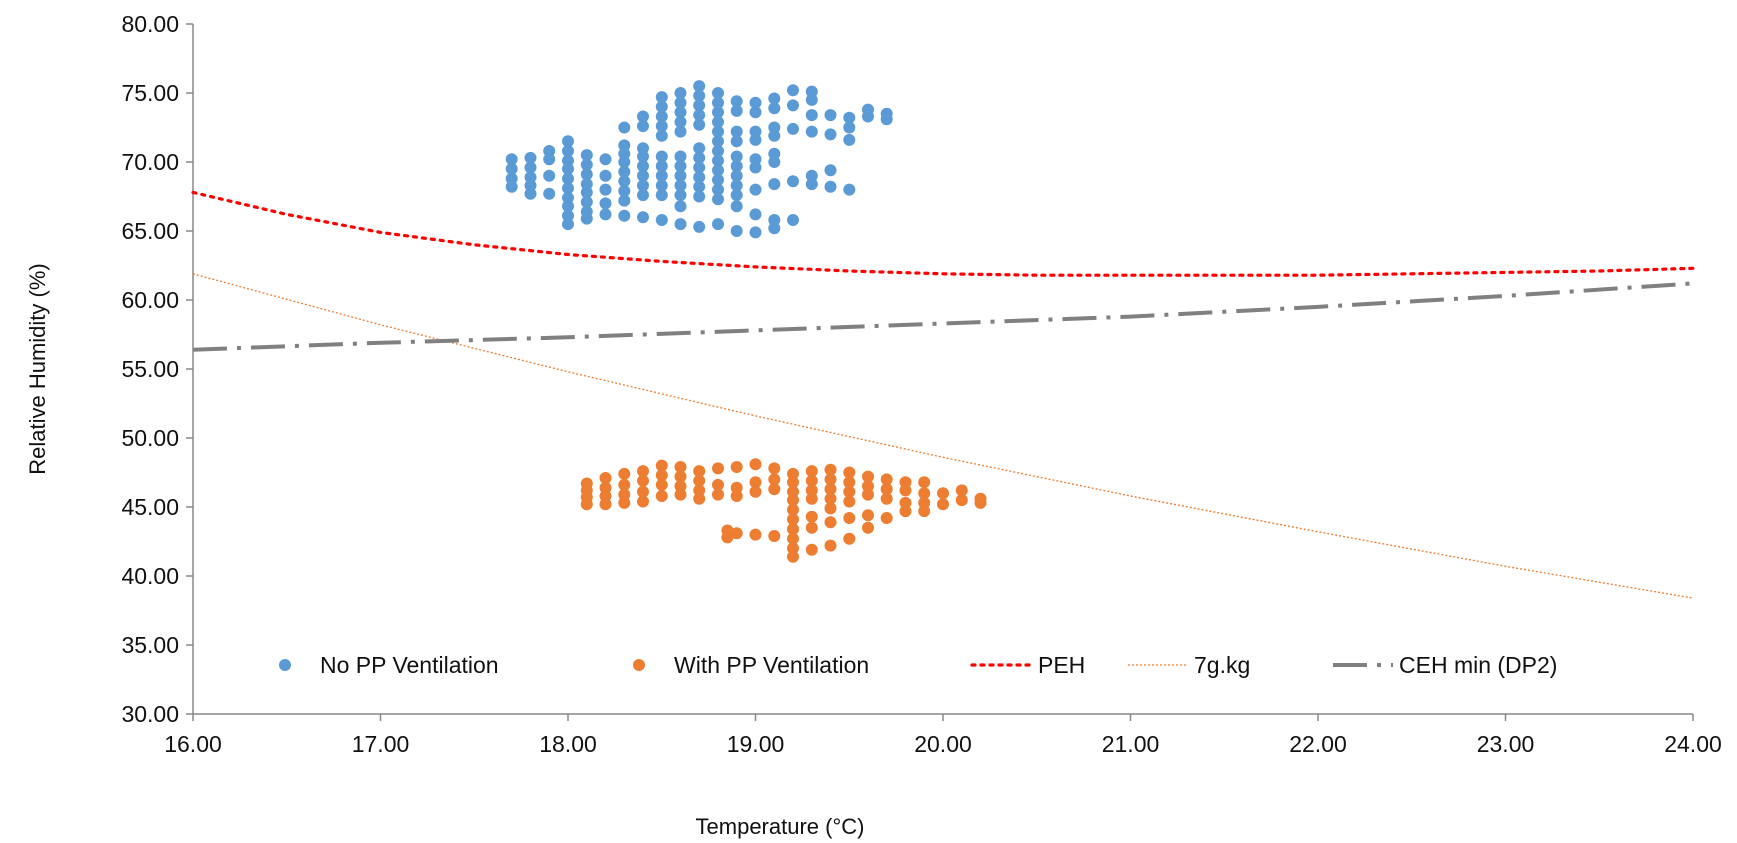  I want to click on y-tick-label: 40.00, so click(150, 576).